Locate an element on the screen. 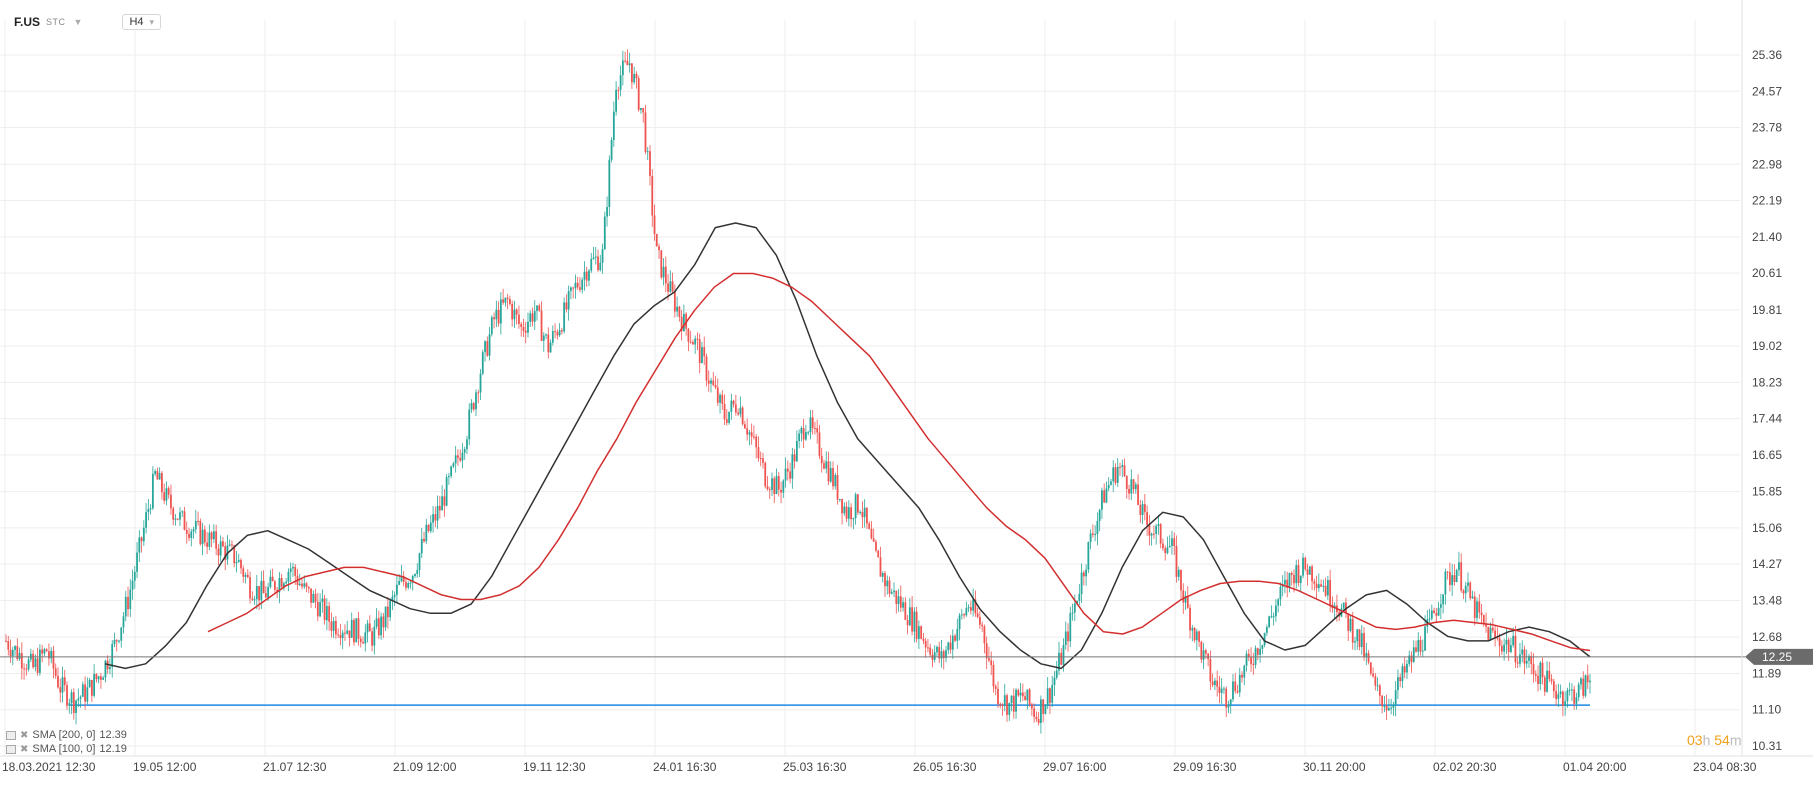 This screenshot has height=785, width=1813. x-tick-label: 29.09 16:30 is located at coordinates (1205, 767).